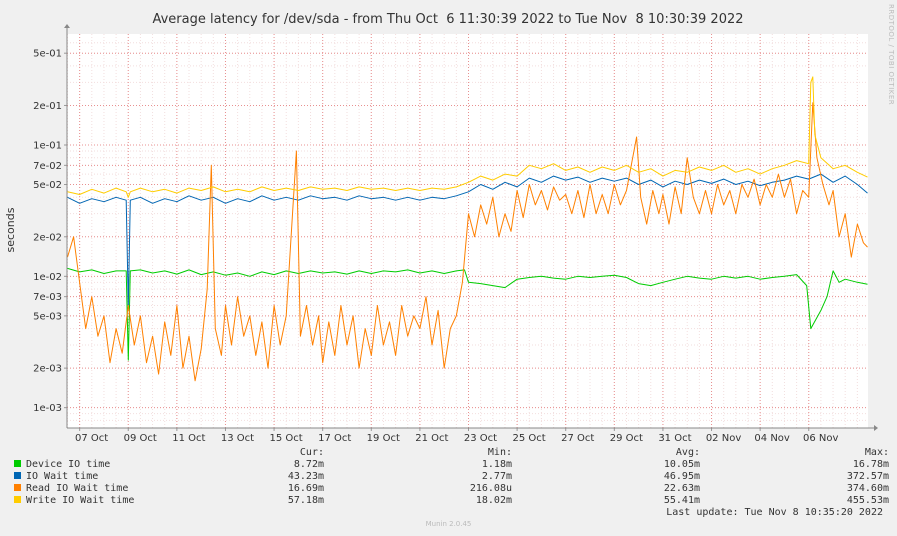 The height and width of the screenshot is (536, 897). Describe the element at coordinates (47, 277) in the screenshot. I see `y-tick-label: 1e-02` at that location.